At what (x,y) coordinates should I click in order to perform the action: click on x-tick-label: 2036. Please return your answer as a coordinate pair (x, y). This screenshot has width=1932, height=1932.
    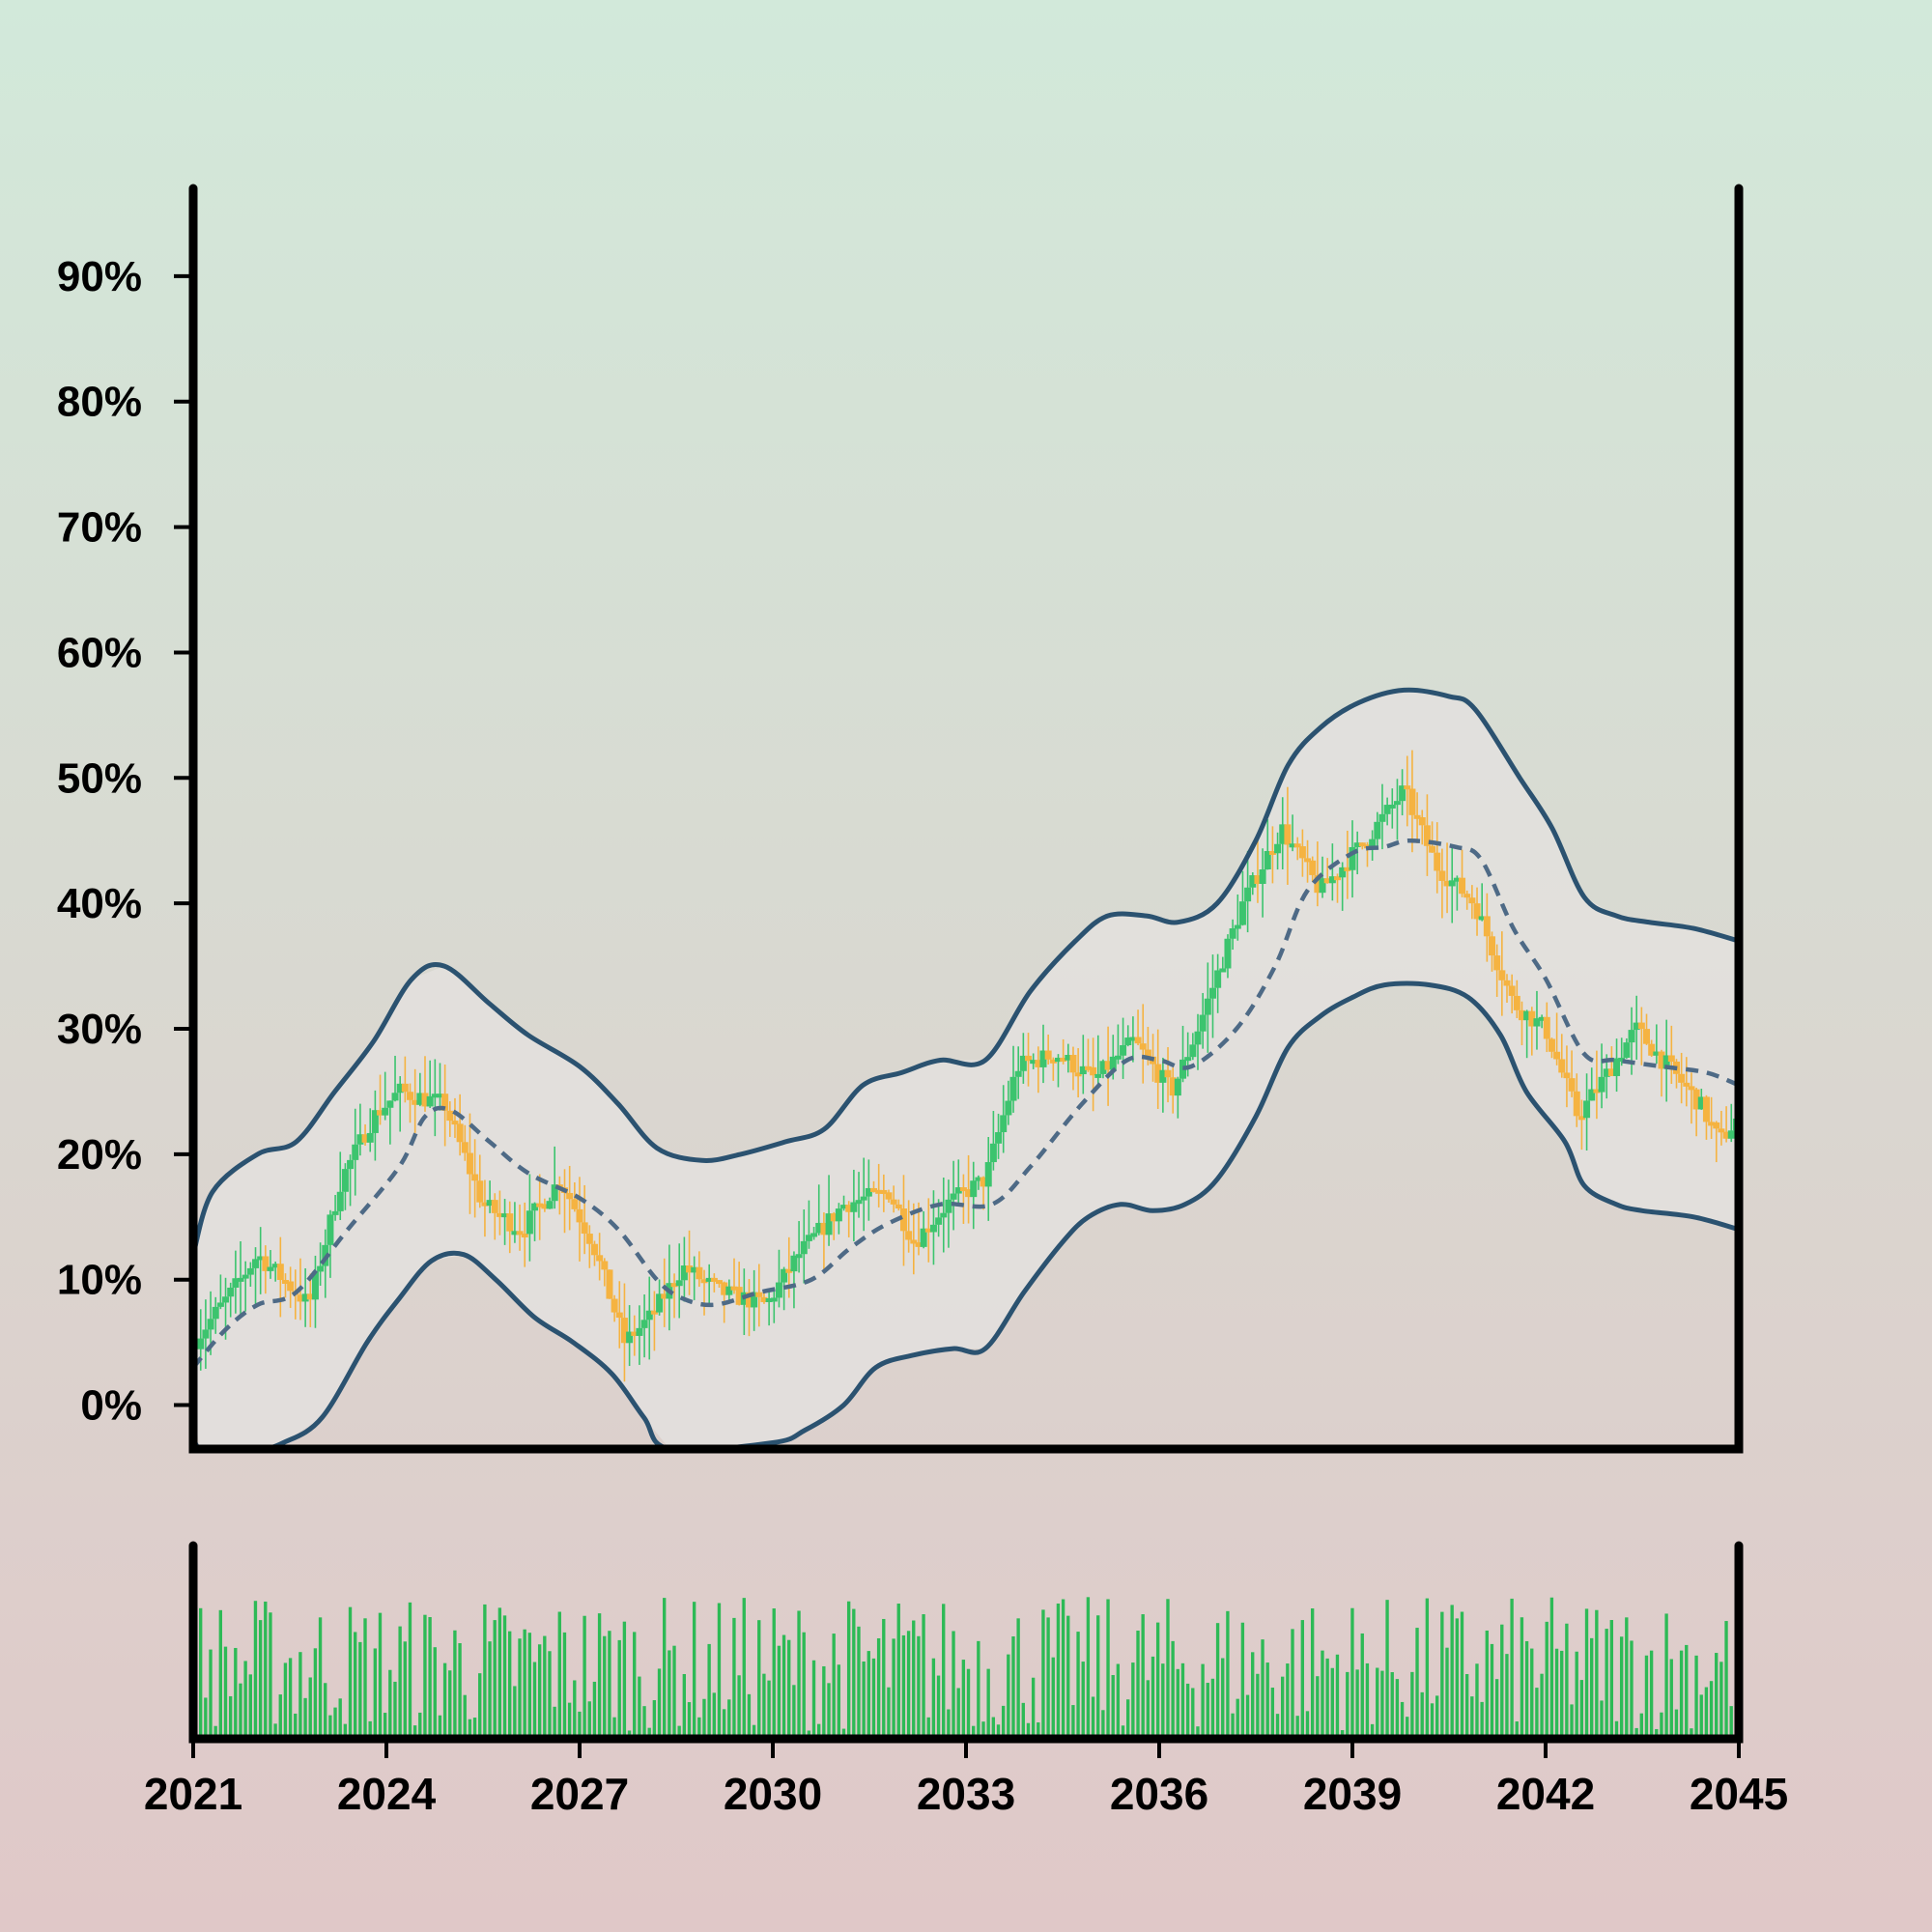
    Looking at the image, I should click on (1159, 1794).